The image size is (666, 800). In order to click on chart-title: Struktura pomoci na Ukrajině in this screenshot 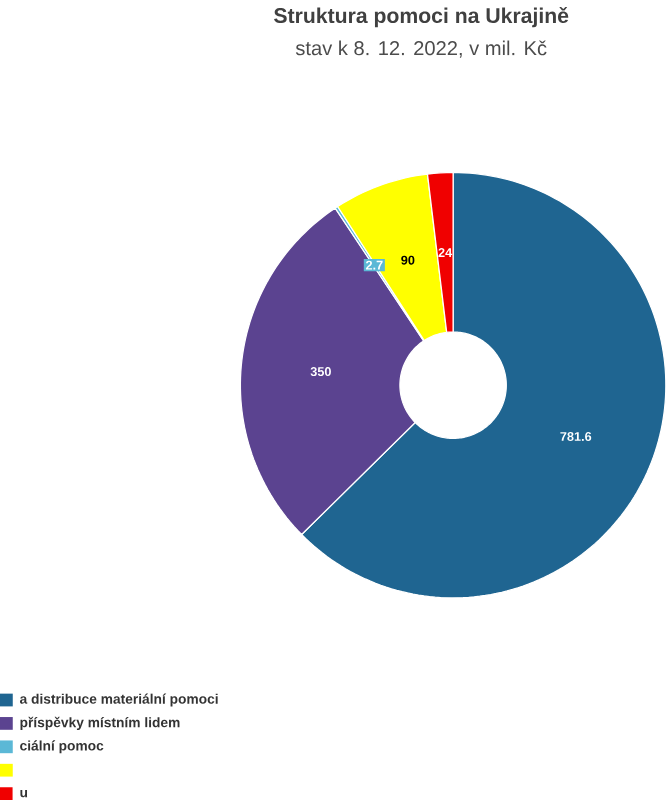, I will do `click(421, 17)`.